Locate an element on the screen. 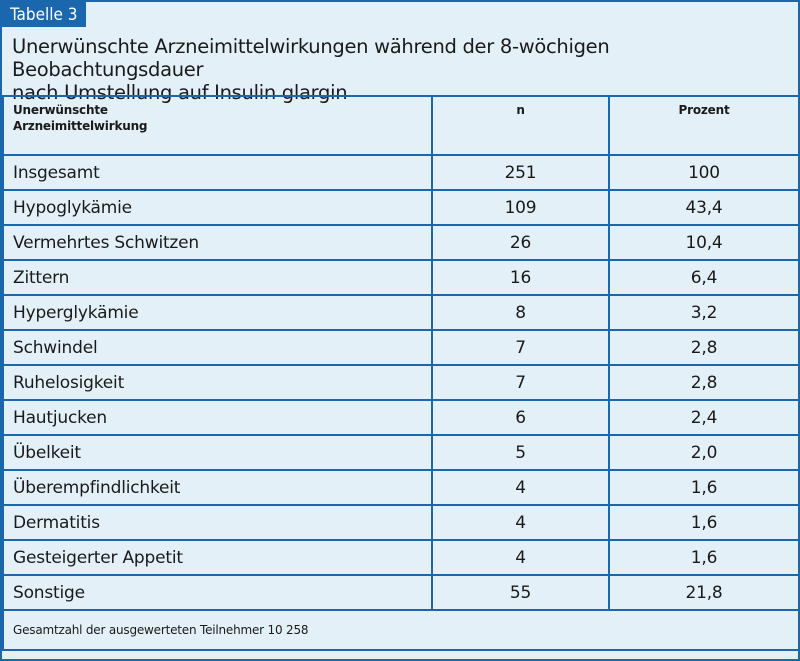 This screenshot has width=800, height=661. row-n: 109 is located at coordinates (520, 207).